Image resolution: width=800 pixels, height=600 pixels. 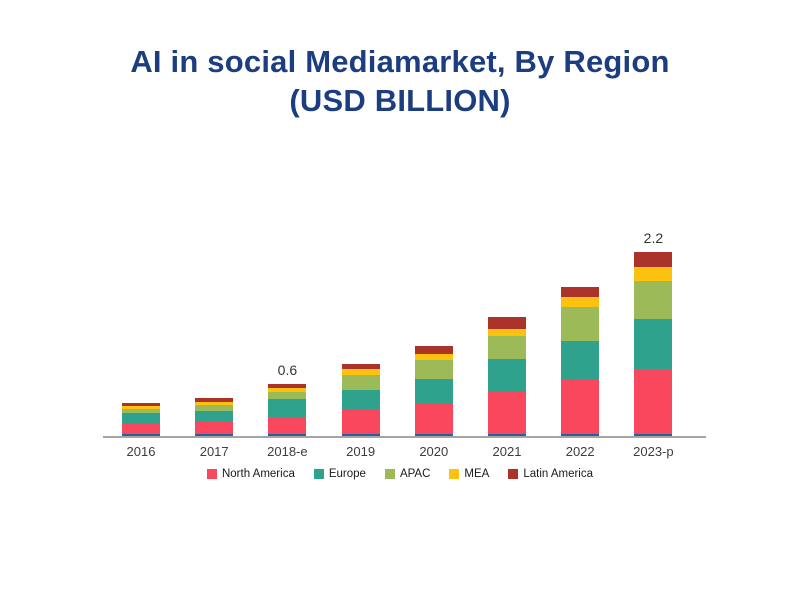 I want to click on segment-europe-2023-p, so click(x=653, y=344).